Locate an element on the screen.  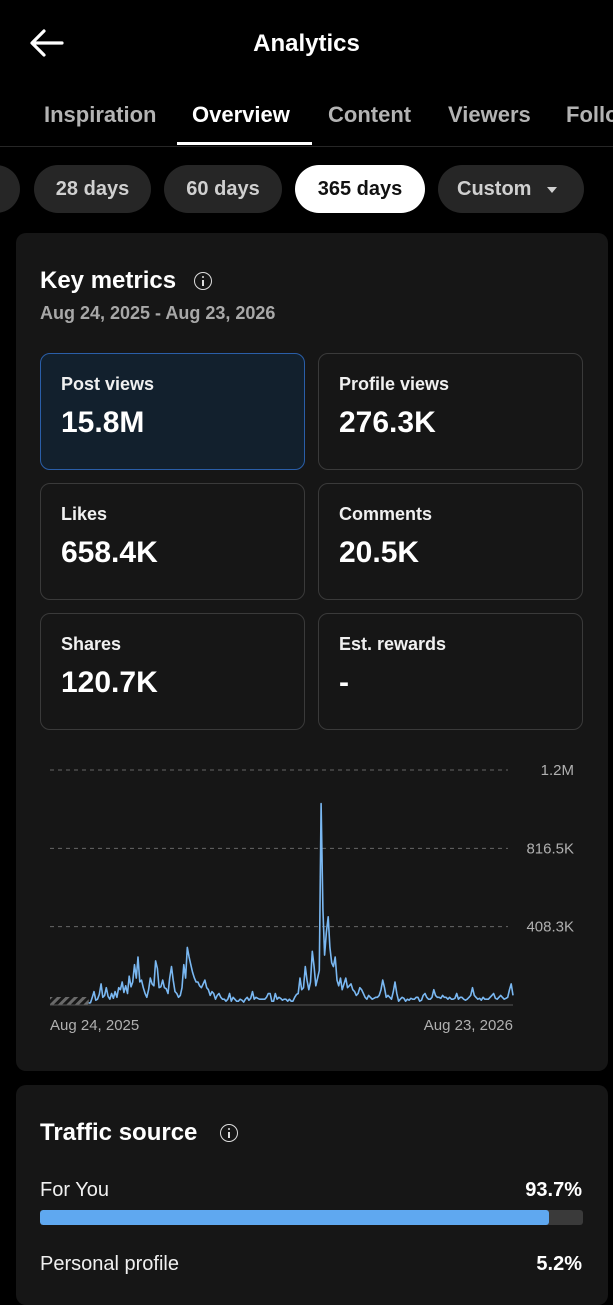
page-title: Analytics is located at coordinates (306, 43).